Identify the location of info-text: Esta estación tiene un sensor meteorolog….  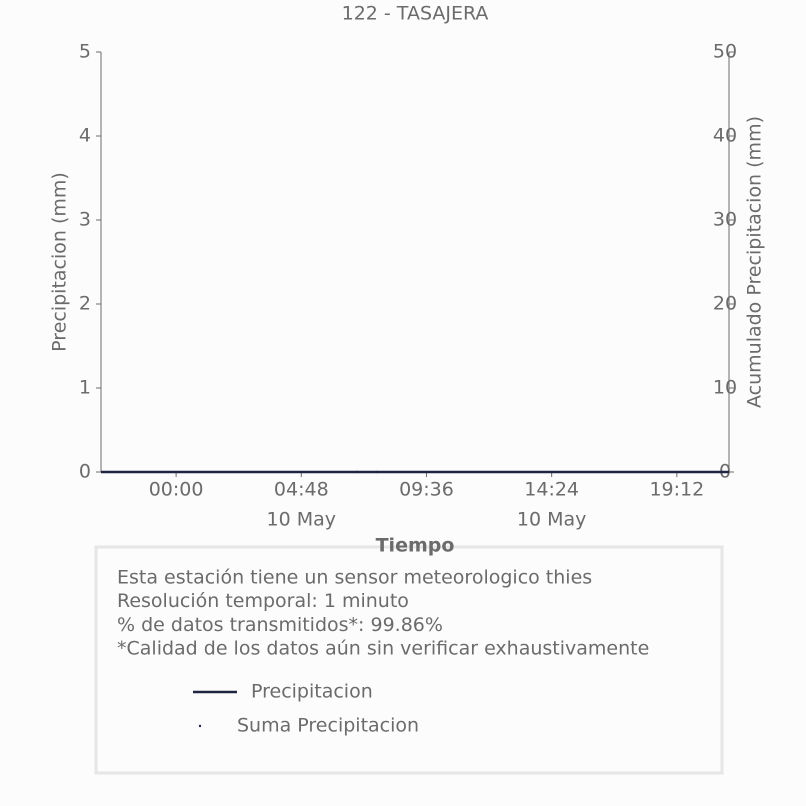
(354, 578).